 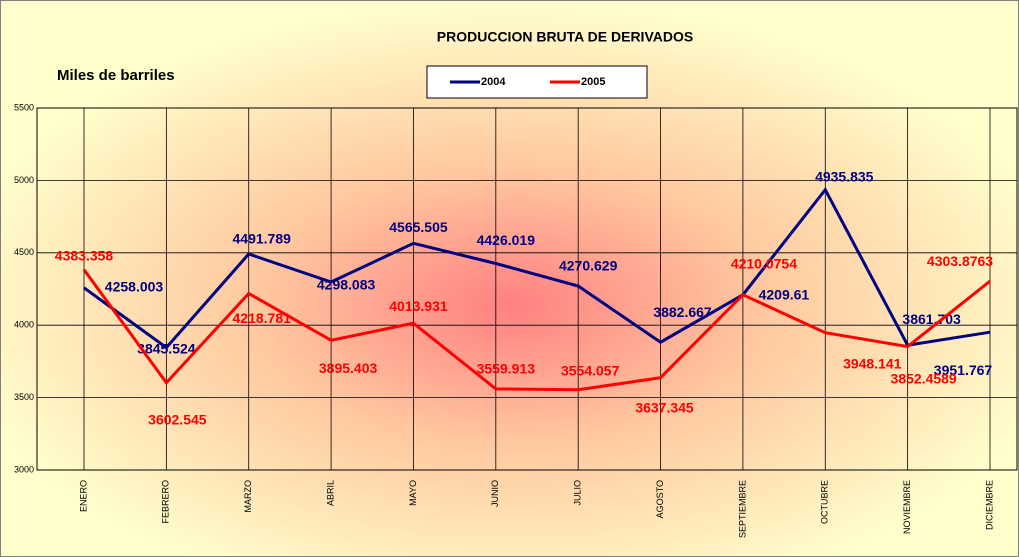 I want to click on x-tick-label: ENERO, so click(x=83, y=496).